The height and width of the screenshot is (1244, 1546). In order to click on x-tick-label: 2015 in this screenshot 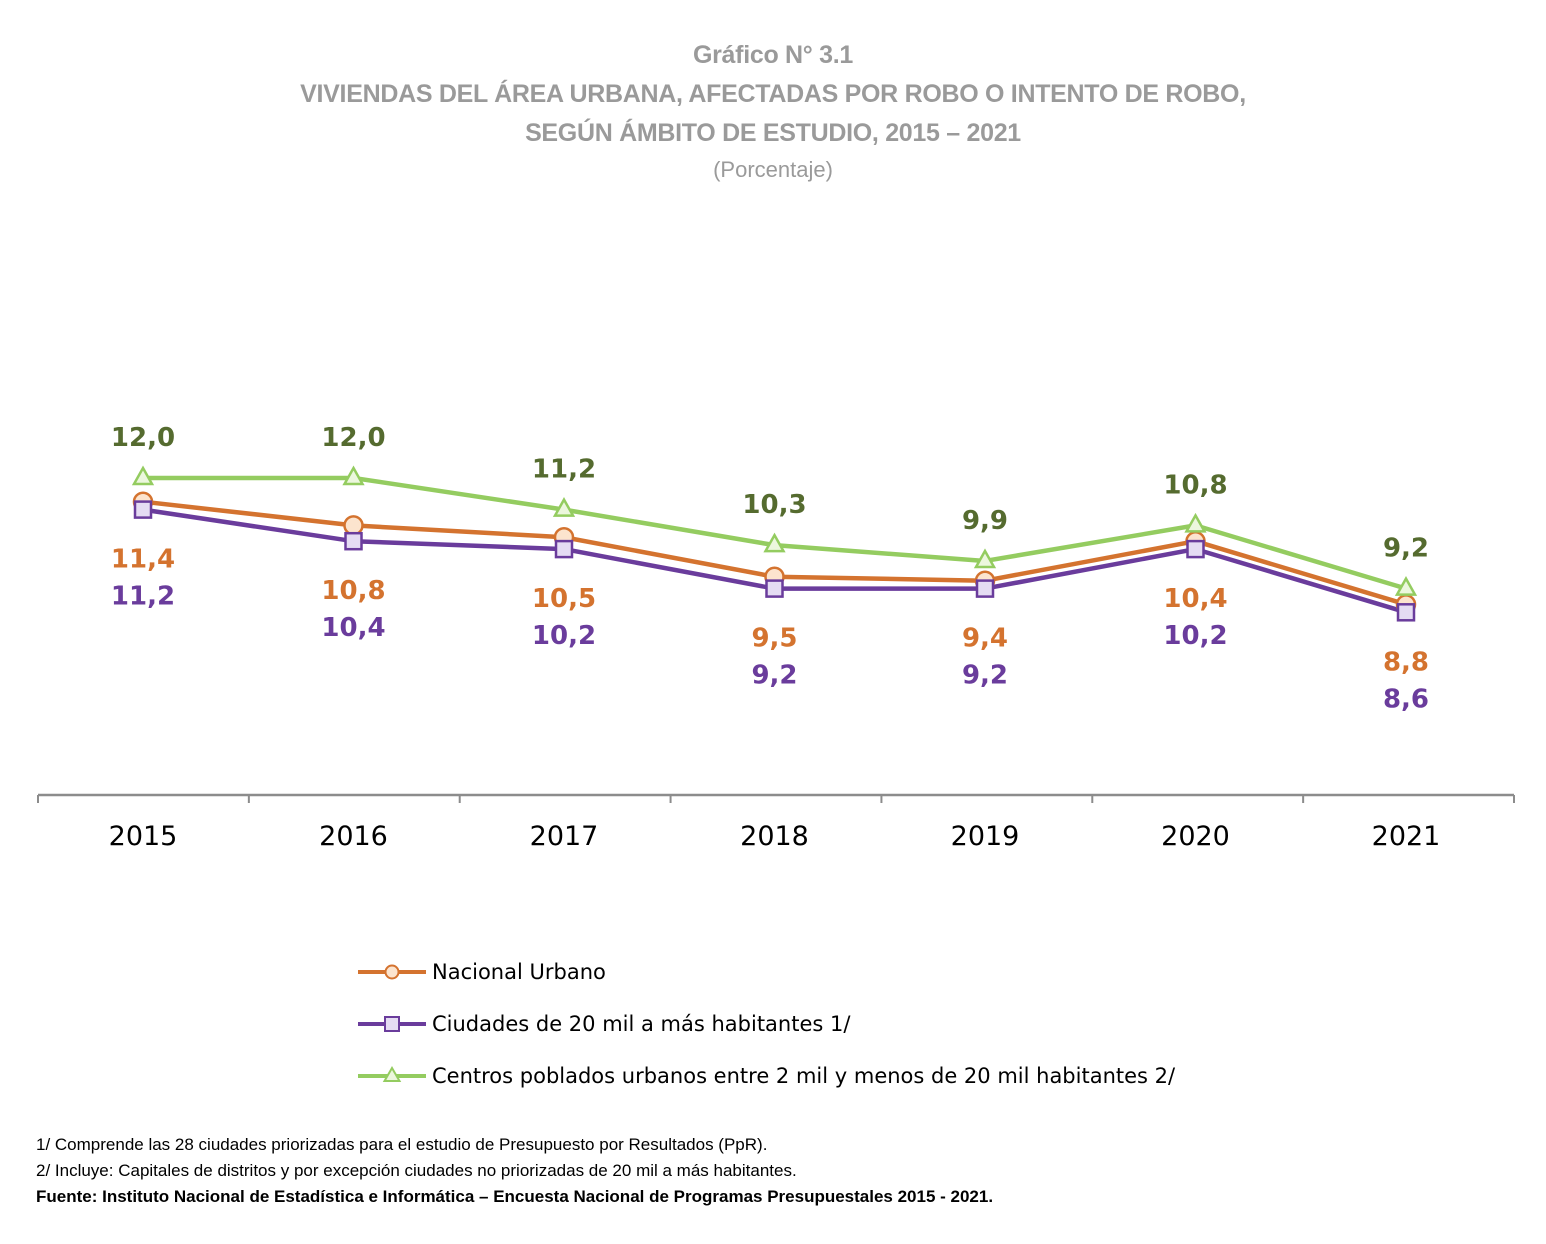, I will do `click(143, 836)`.